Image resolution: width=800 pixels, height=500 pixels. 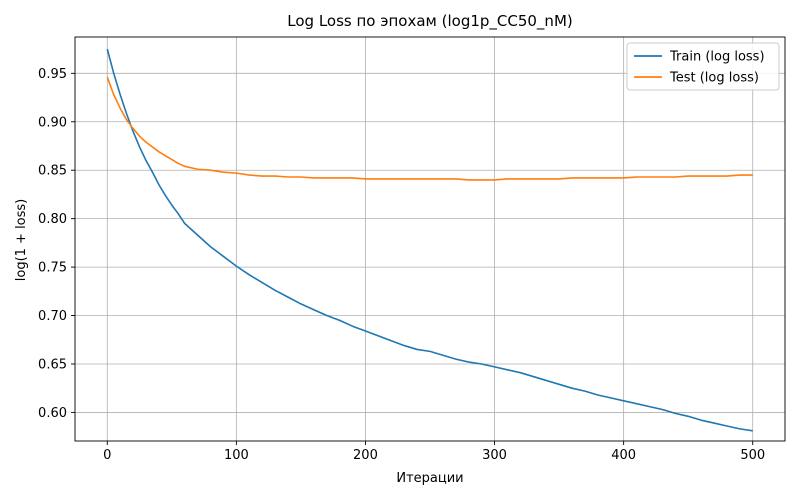 I want to click on y-tick-label-4: 0.80, so click(x=52, y=219).